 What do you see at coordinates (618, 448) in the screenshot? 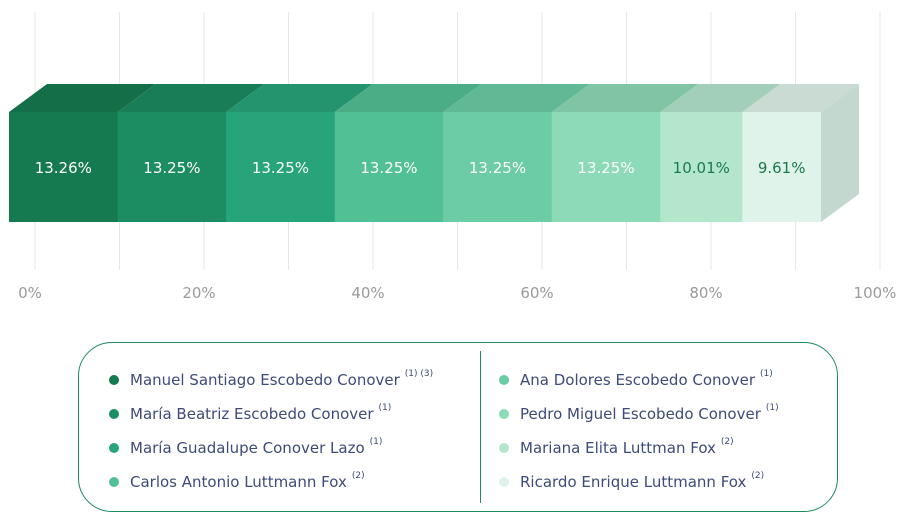
I see `legend-label: Mariana Elita Luttman Fox` at bounding box center [618, 448].